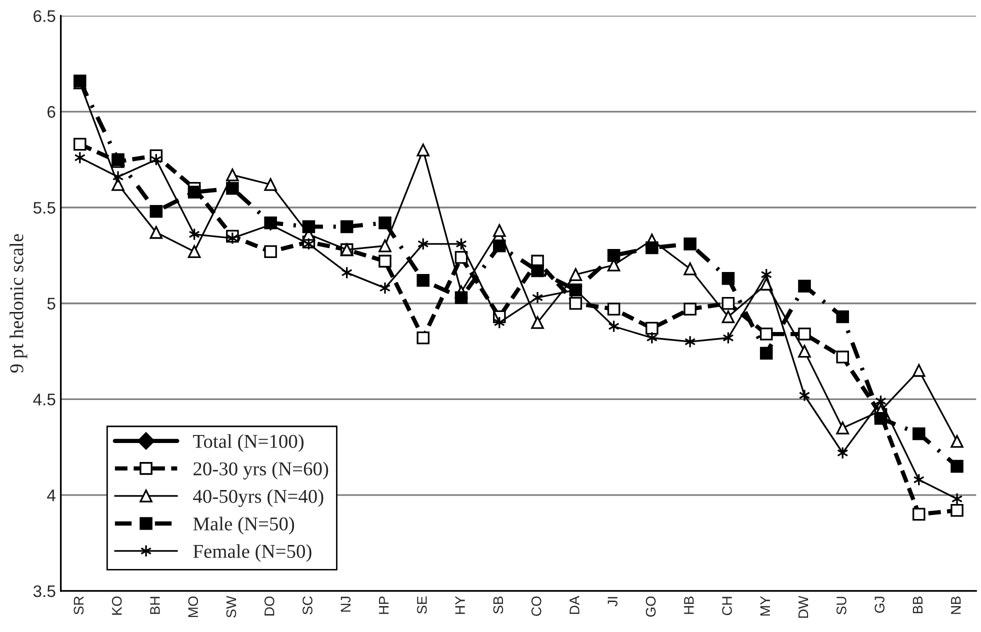 The image size is (981, 632). I want to click on x-tick-label: SC, so click(307, 605).